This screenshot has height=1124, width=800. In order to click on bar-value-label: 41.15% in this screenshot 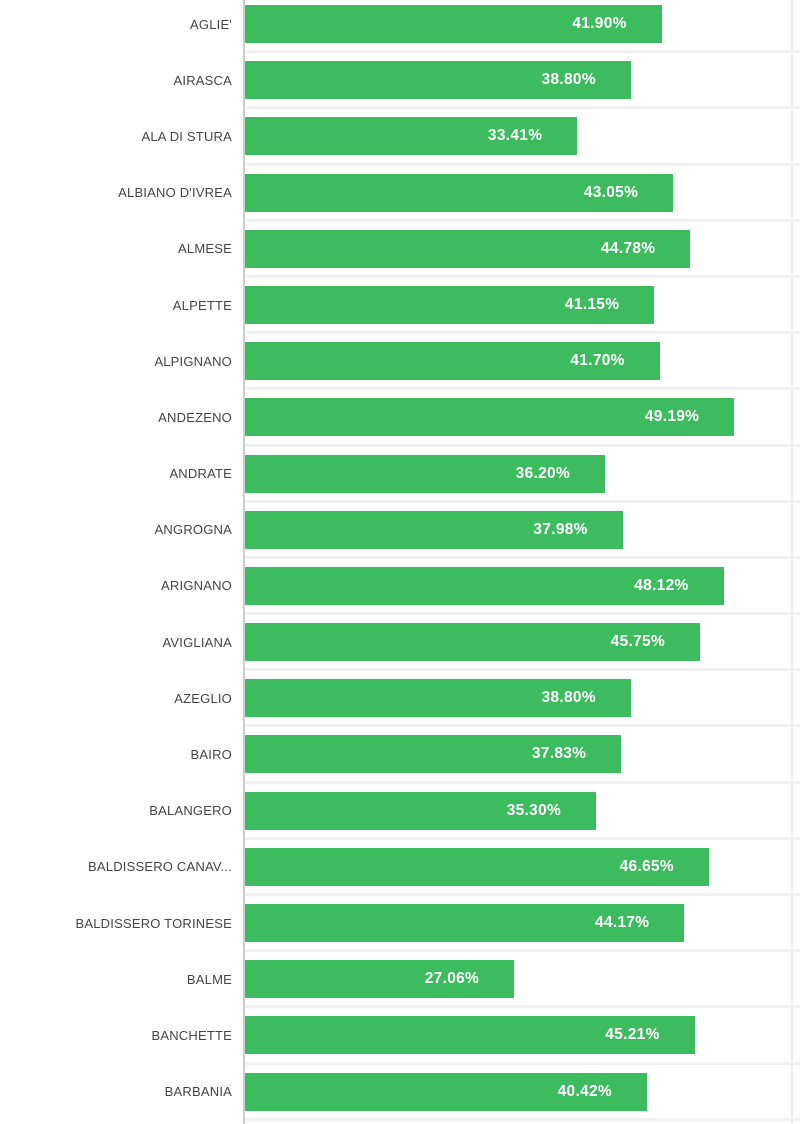, I will do `click(592, 304)`.